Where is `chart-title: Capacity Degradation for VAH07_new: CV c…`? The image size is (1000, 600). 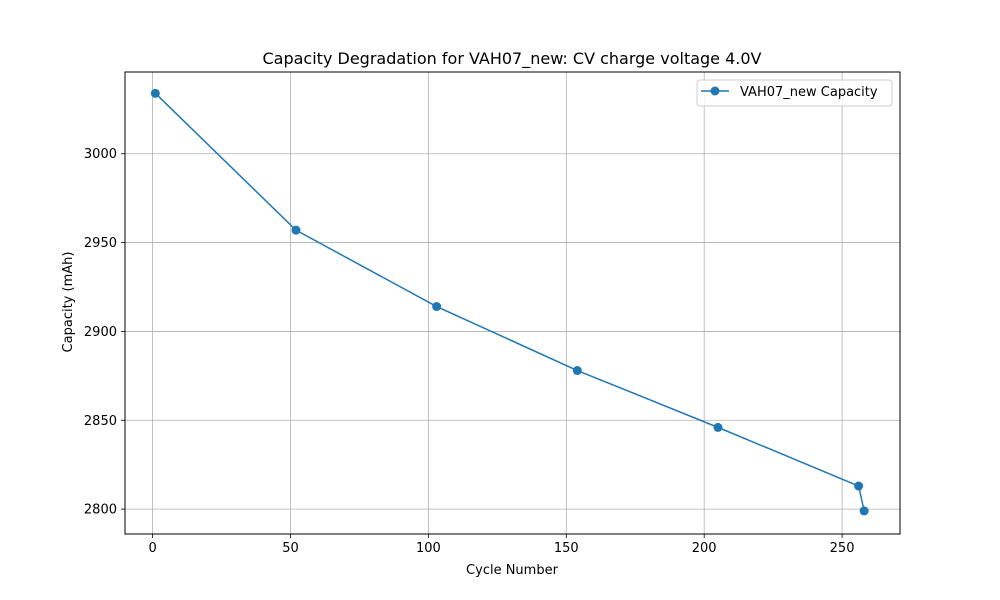
chart-title: Capacity Degradation for VAH07_new: CV c… is located at coordinates (511, 59).